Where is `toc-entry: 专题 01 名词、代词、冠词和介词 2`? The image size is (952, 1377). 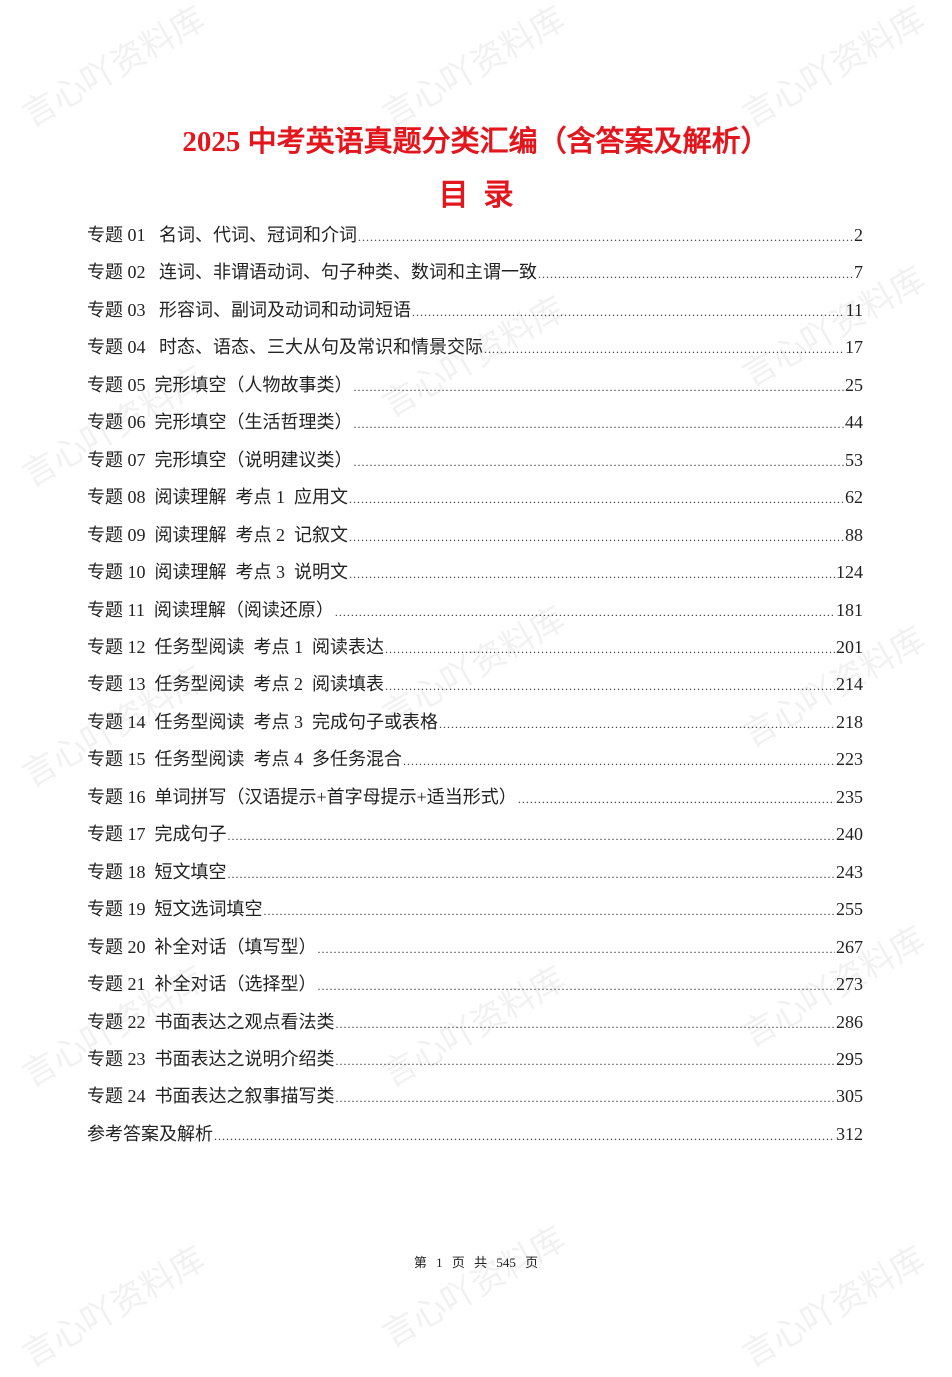 toc-entry: 专题 01 名词、代词、冠词和介词 2 is located at coordinates (475, 239).